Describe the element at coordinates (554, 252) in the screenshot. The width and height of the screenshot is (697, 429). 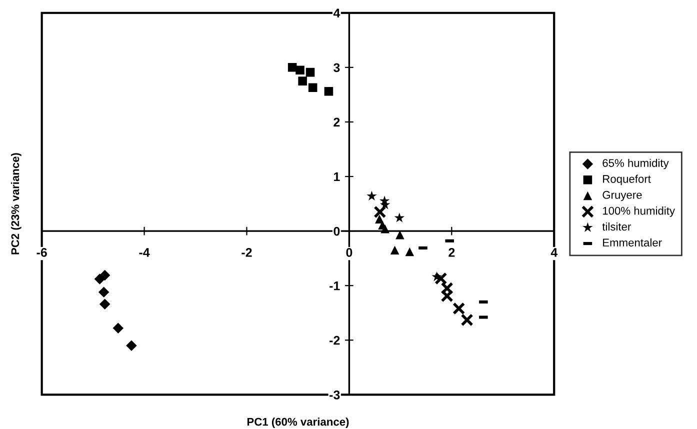
I see `x-tick-label: 4` at that location.